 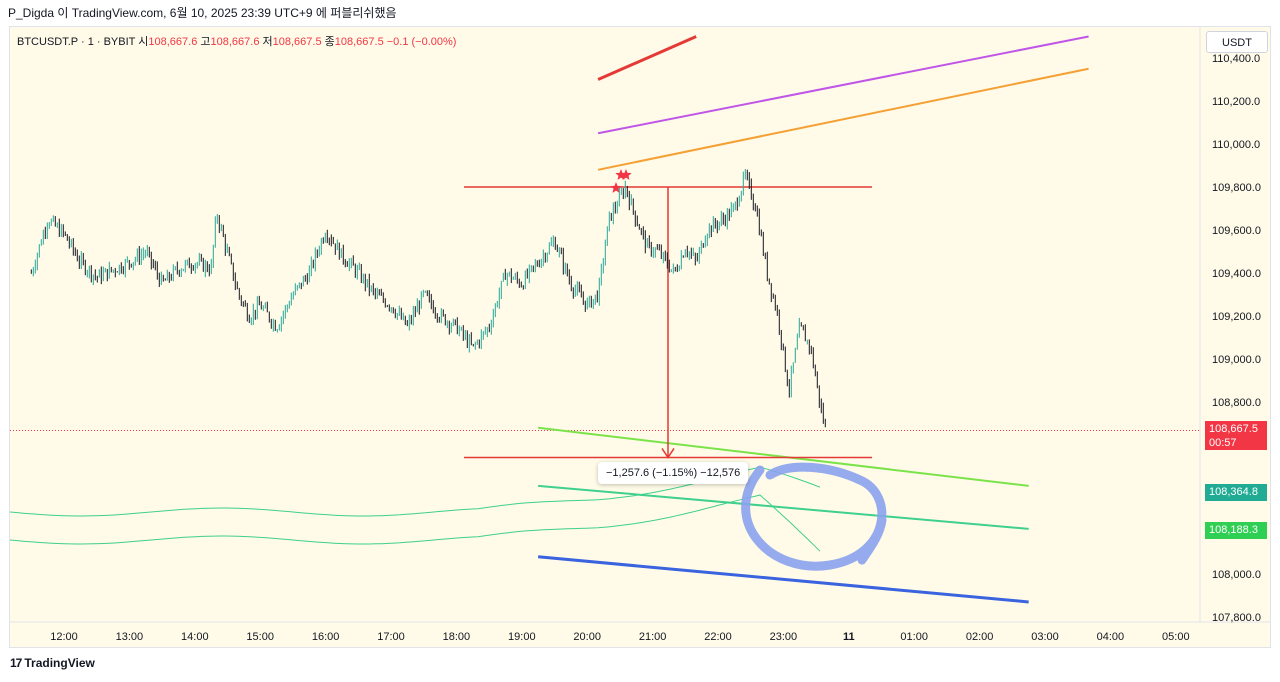 I want to click on high-label: 고, so click(x=205, y=42).